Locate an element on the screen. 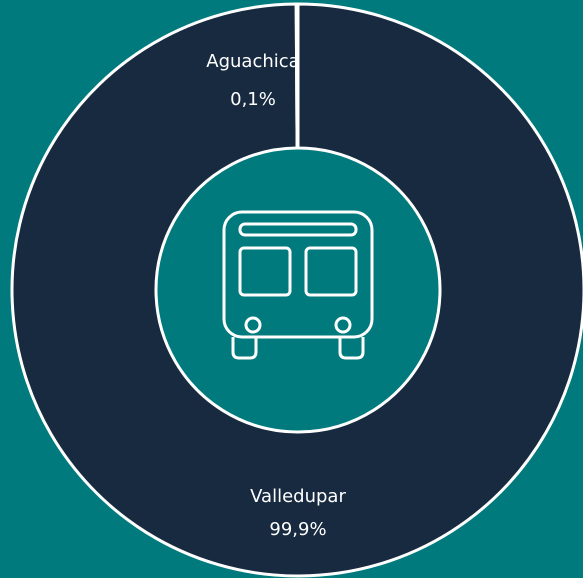  bus-body is located at coordinates (298, 274).